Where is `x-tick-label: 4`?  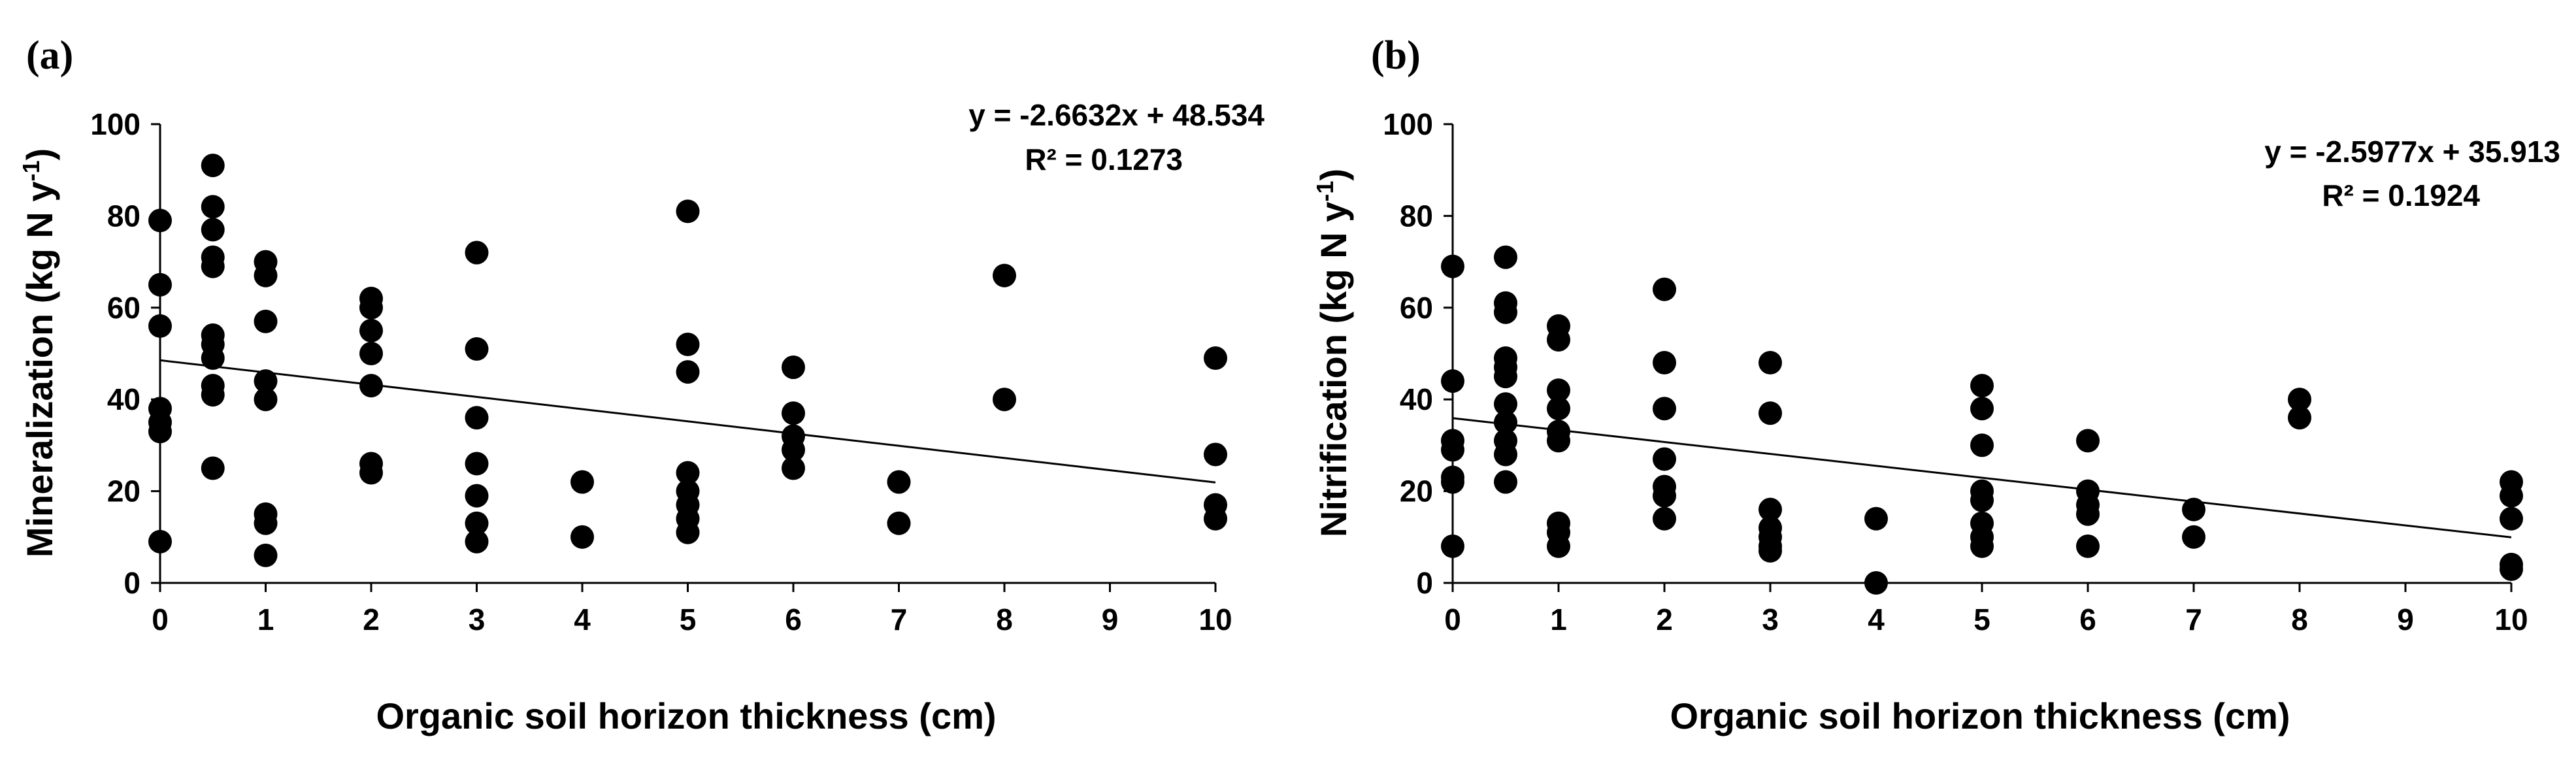
x-tick-label: 4 is located at coordinates (1876, 619).